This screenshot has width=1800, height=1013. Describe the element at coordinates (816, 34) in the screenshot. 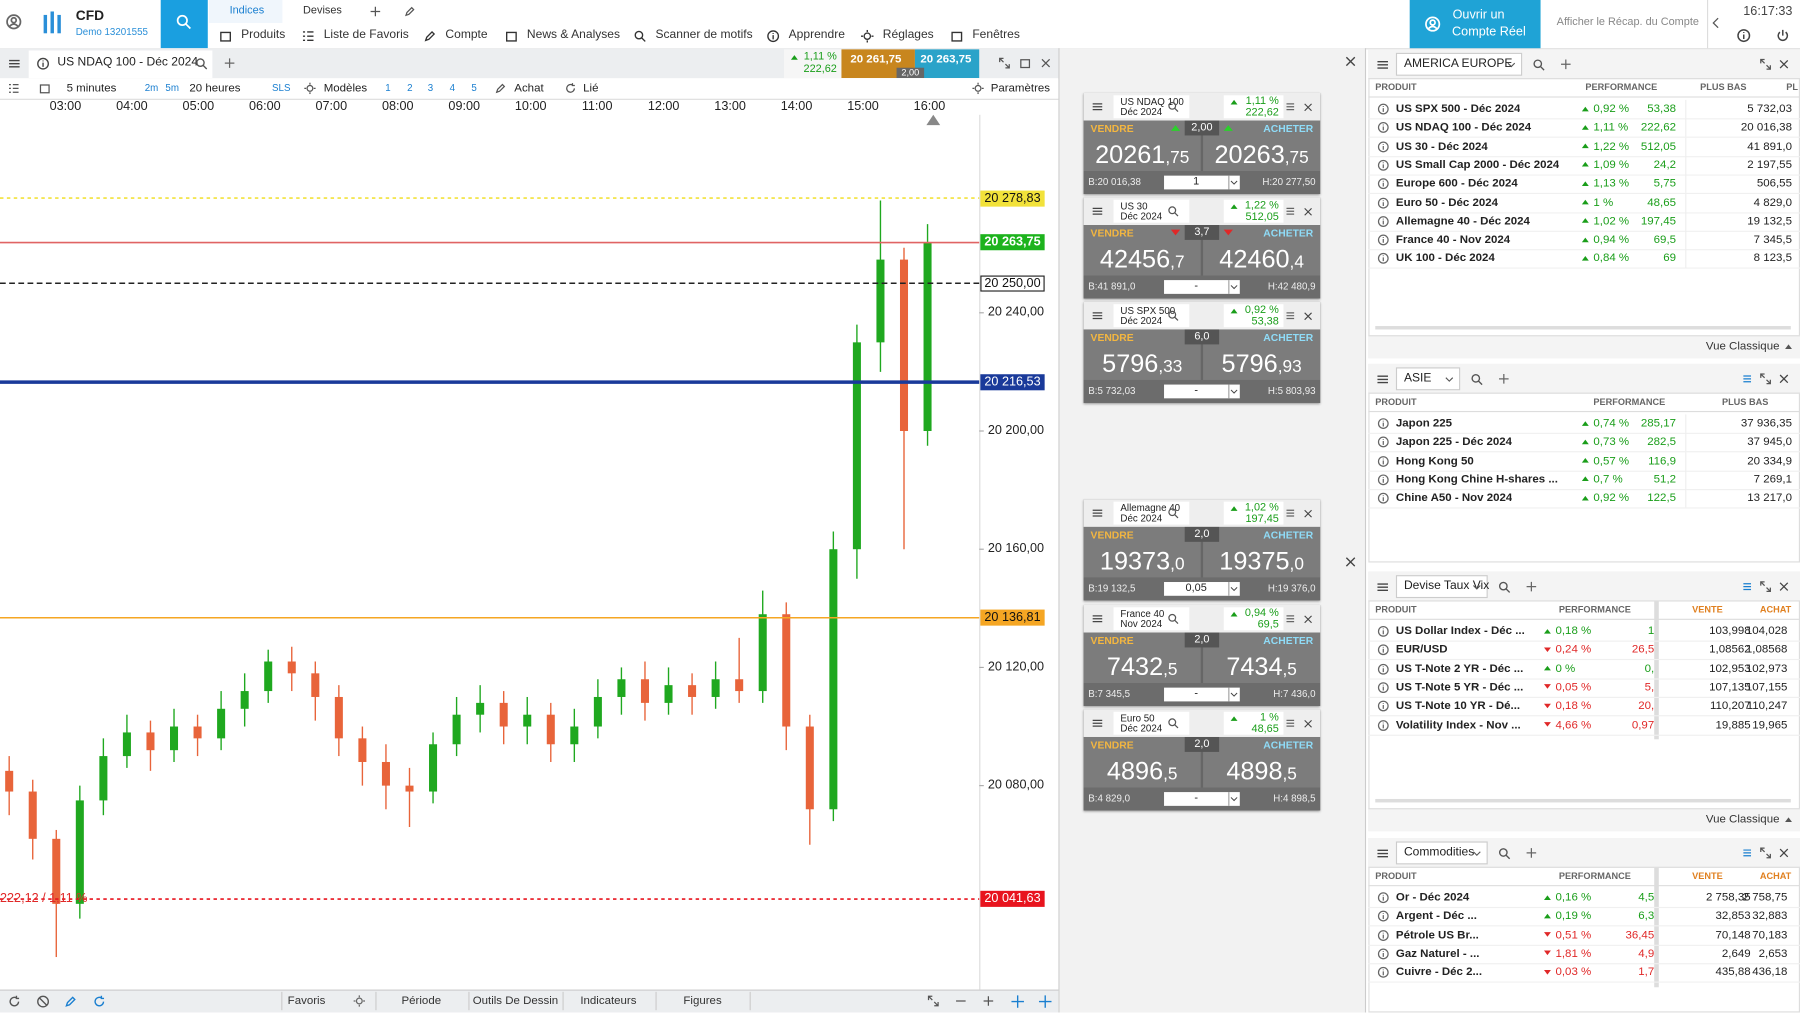

I see `menu-item: Apprendre` at that location.